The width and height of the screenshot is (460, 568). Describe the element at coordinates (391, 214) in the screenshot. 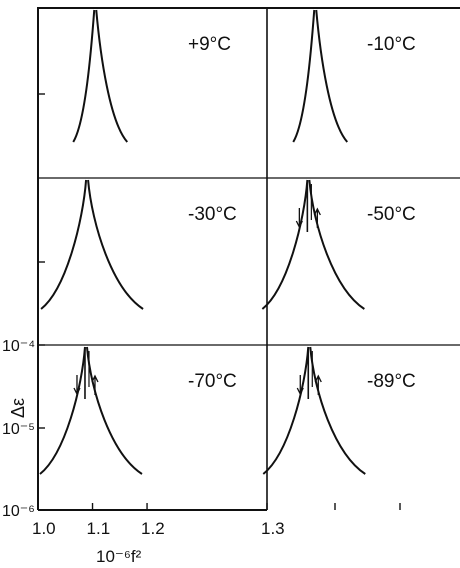

I see `panel-label: -50°C` at that location.